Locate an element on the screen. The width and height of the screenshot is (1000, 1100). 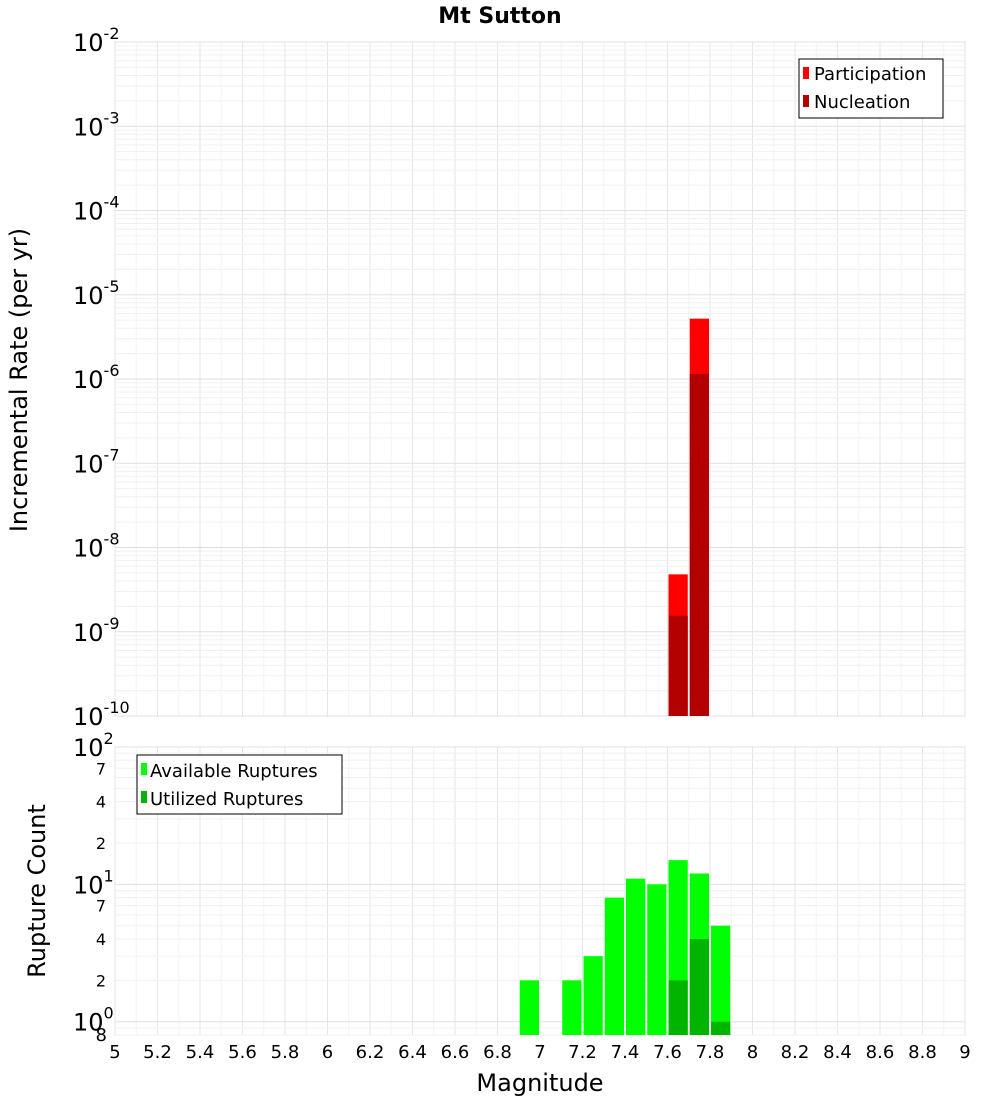
bottom-y-tick-label: 10⁰ is located at coordinates (93, 1020).